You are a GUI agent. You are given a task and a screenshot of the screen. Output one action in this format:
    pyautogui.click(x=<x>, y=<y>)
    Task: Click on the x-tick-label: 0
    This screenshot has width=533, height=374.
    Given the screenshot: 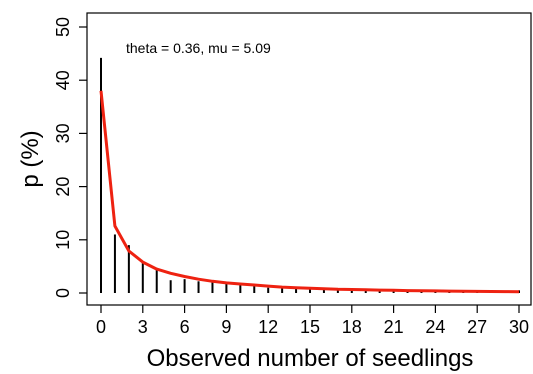 What is the action you would take?
    pyautogui.click(x=101, y=327)
    